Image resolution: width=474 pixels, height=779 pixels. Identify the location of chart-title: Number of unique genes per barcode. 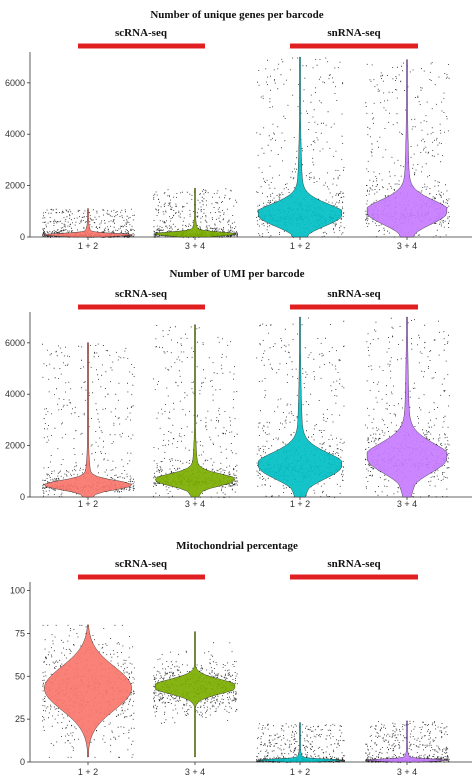
(236, 15).